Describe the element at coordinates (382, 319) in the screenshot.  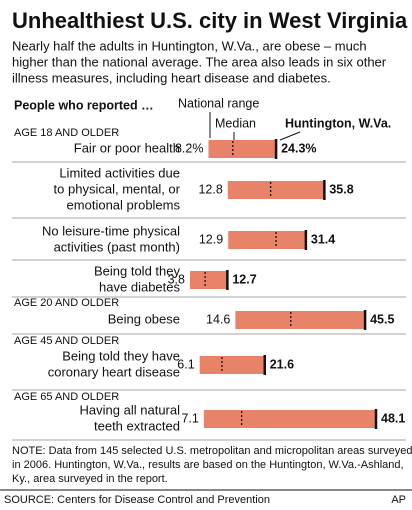
I see `high-label: 45.5` at that location.